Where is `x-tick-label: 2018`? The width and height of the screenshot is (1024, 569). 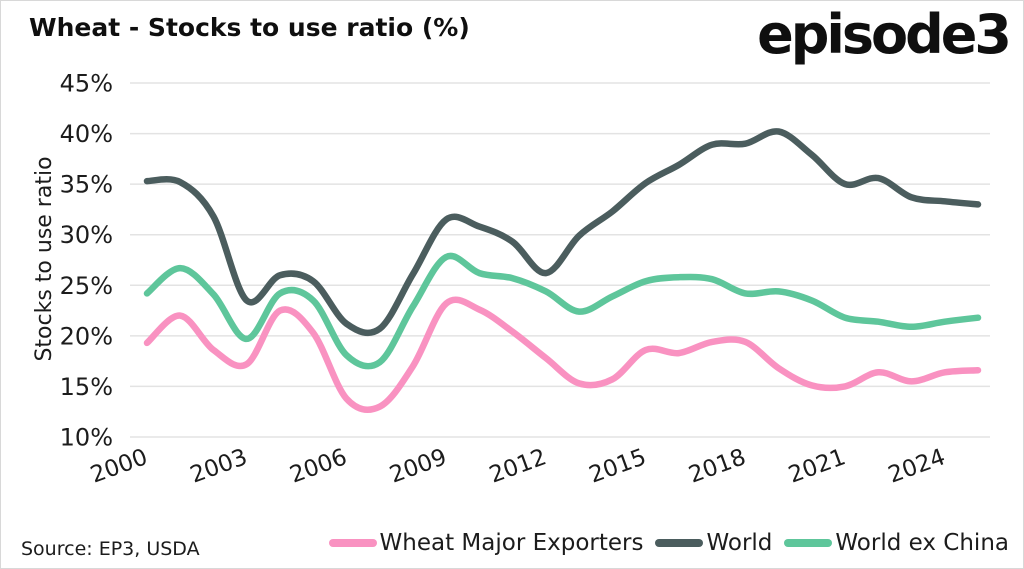 x-tick-label: 2018 is located at coordinates (717, 466).